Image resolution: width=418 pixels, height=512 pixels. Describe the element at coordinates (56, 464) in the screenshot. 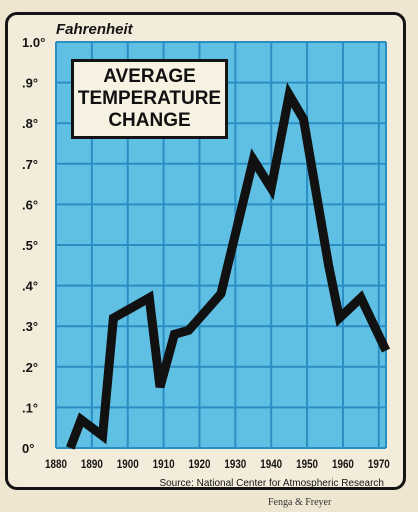

I see `x-tick-label: 1880` at that location.